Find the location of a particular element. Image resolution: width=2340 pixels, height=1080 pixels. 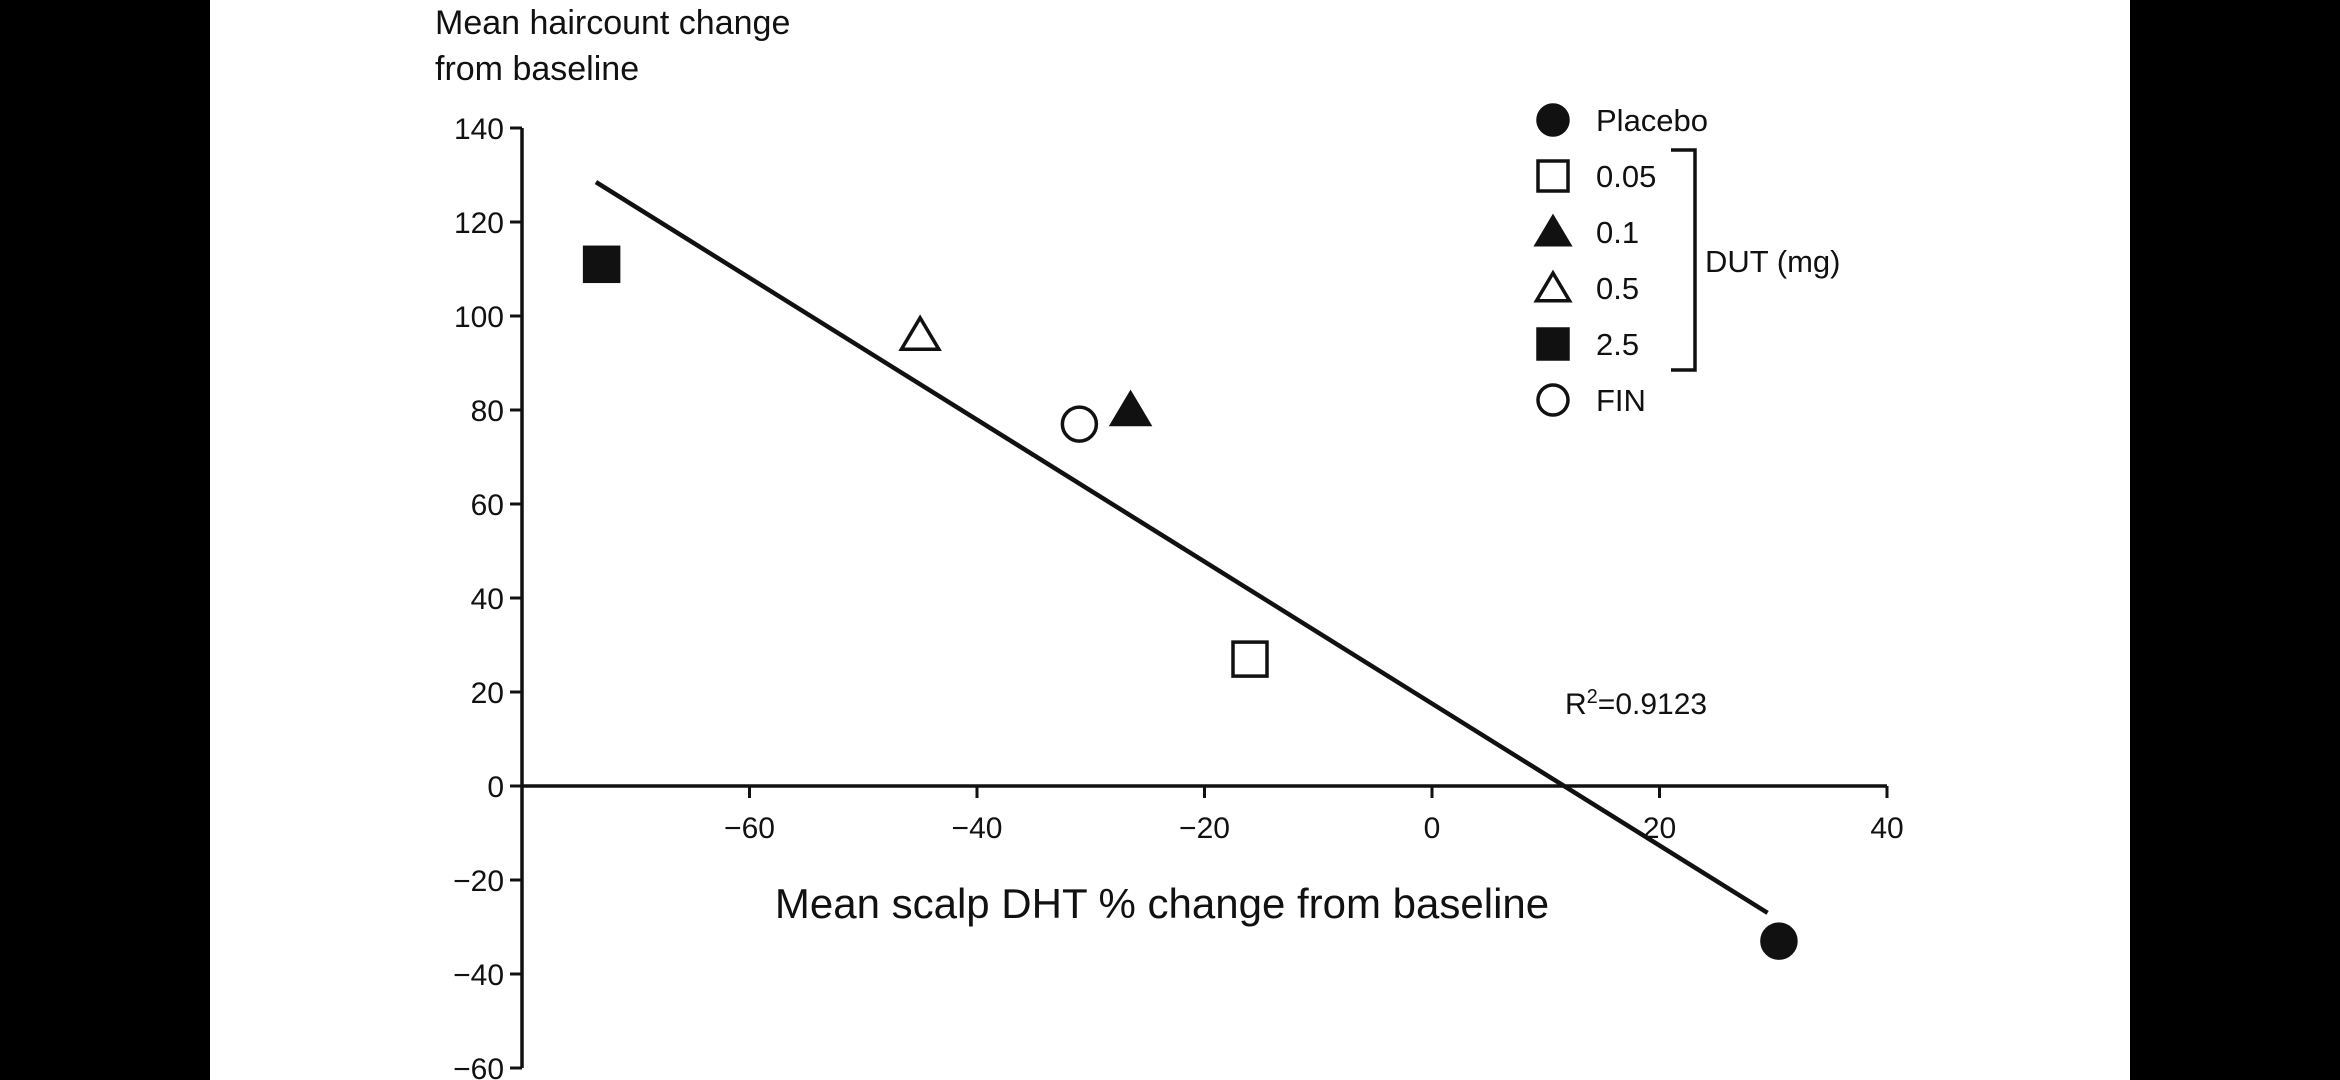

data-point-fin is located at coordinates (1079, 424).